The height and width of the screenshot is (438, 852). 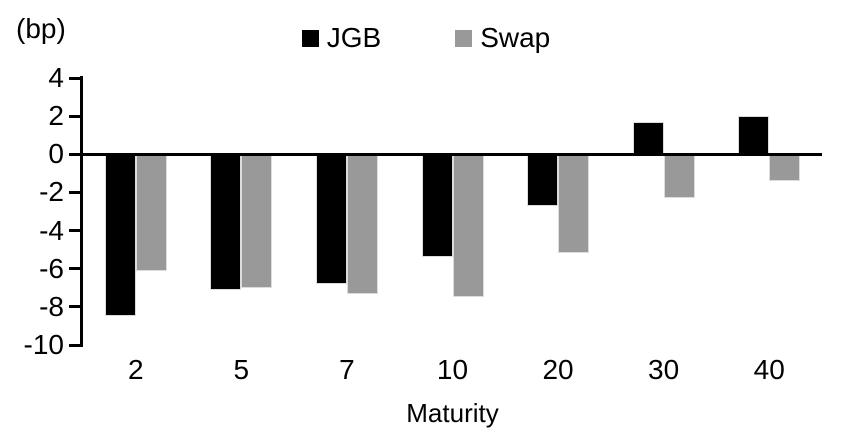 I want to click on x-axis-label-40: 40, so click(x=769, y=369).